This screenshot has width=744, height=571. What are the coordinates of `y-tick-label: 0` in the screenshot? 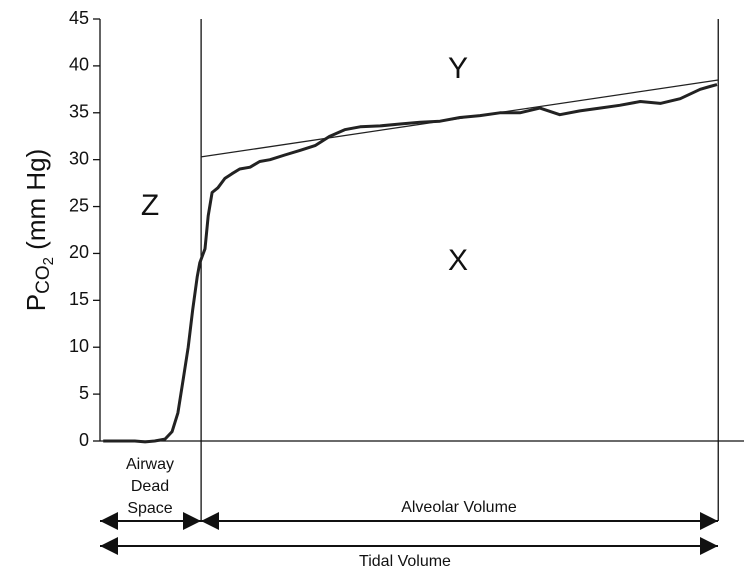 It's located at (84, 440).